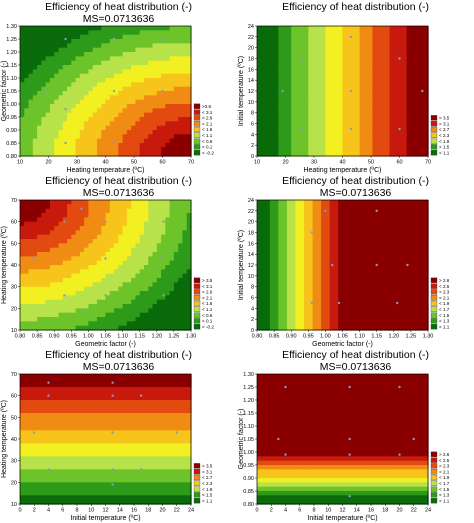  Describe the element at coordinates (45, 91) in the screenshot. I see `design-point` at that location.